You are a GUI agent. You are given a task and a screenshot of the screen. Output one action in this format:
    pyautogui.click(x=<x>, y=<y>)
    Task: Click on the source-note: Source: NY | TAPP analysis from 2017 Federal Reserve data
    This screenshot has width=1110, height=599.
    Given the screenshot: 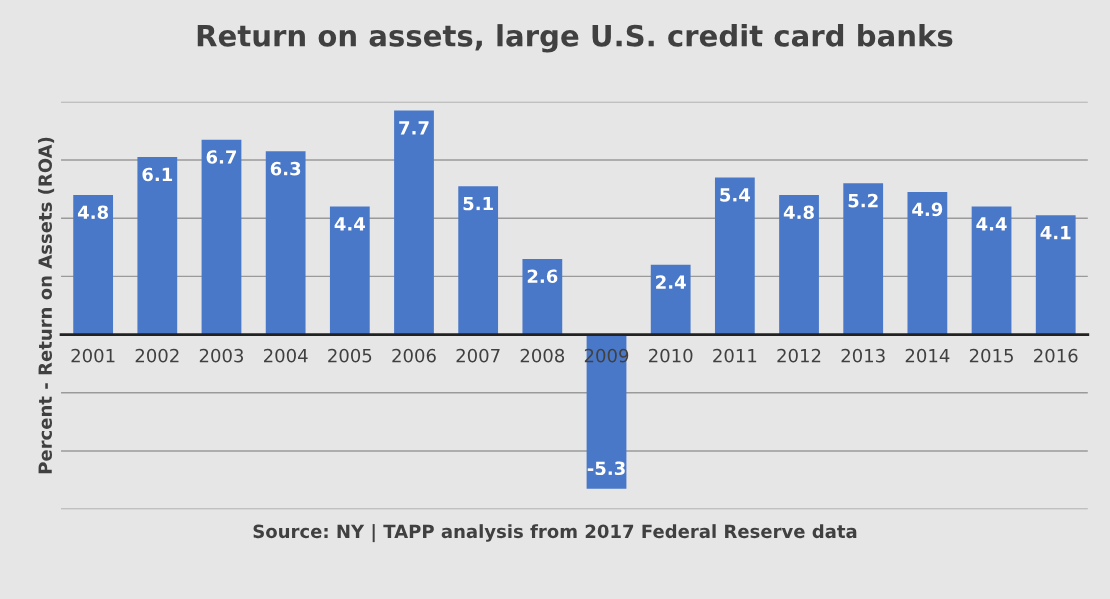 What is the action you would take?
    pyautogui.click(x=555, y=533)
    